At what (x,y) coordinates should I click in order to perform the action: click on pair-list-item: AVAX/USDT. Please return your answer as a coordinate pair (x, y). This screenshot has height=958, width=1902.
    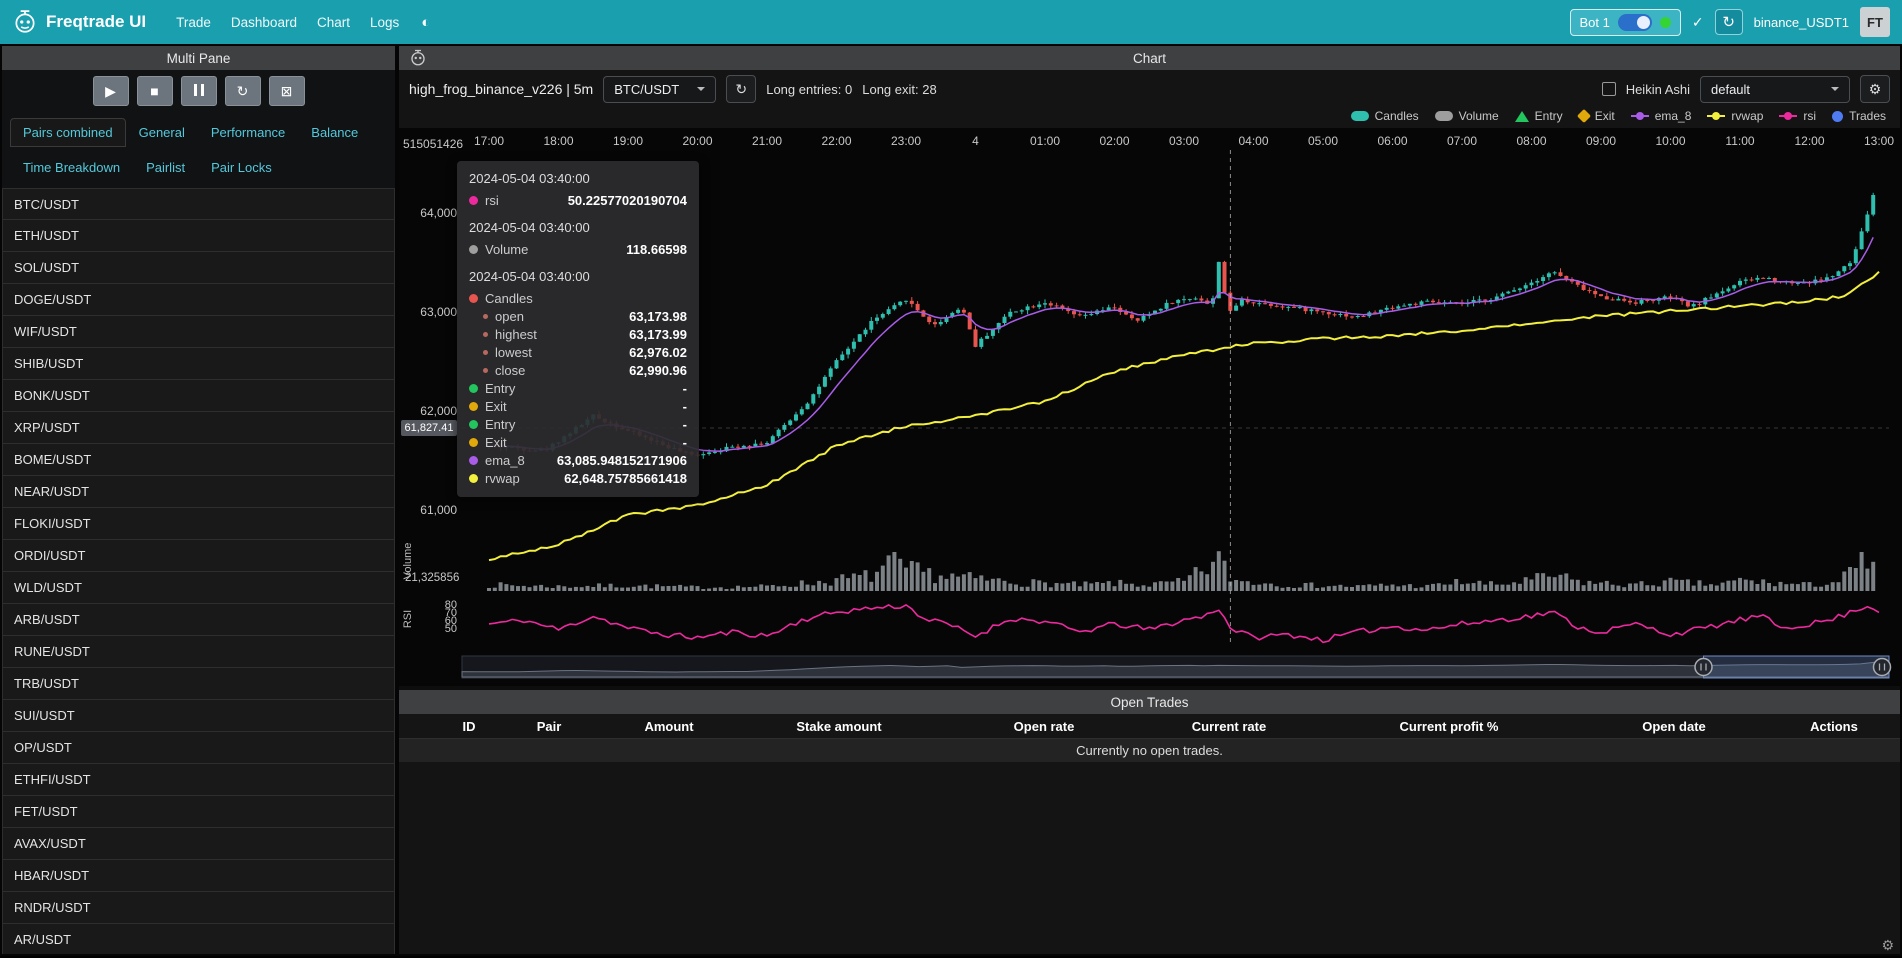
    Looking at the image, I should click on (198, 844).